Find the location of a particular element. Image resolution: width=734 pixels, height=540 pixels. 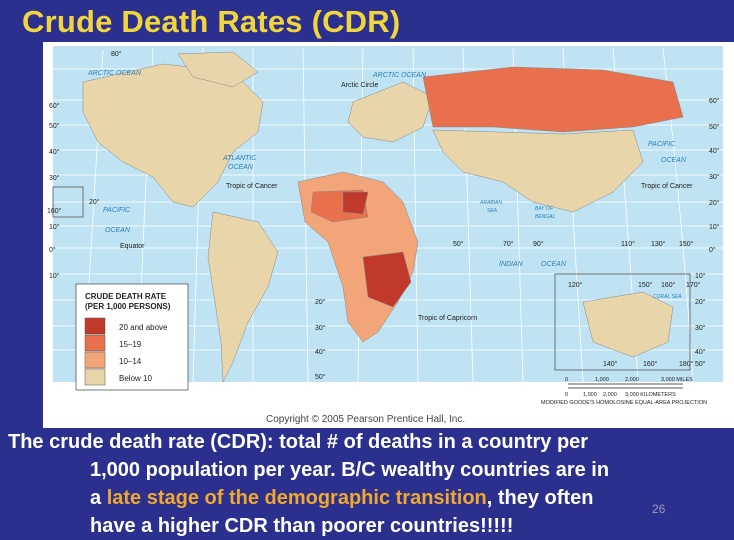

label-cancer-left: Tropic of Cancer is located at coordinates (252, 186).